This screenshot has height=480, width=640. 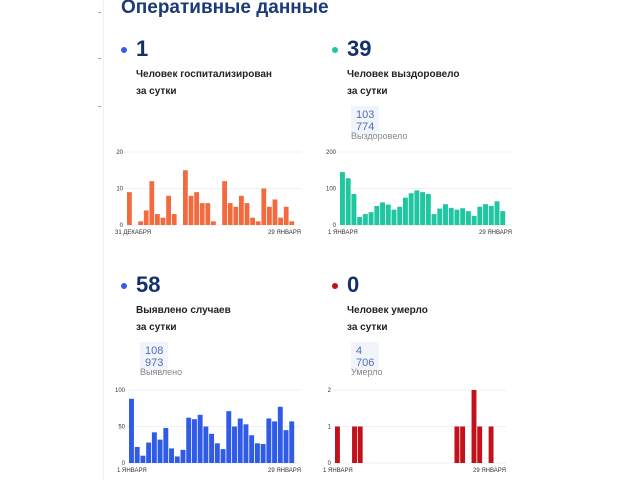 What do you see at coordinates (330, 391) in the screenshot?
I see `y-tick-label: 2` at bounding box center [330, 391].